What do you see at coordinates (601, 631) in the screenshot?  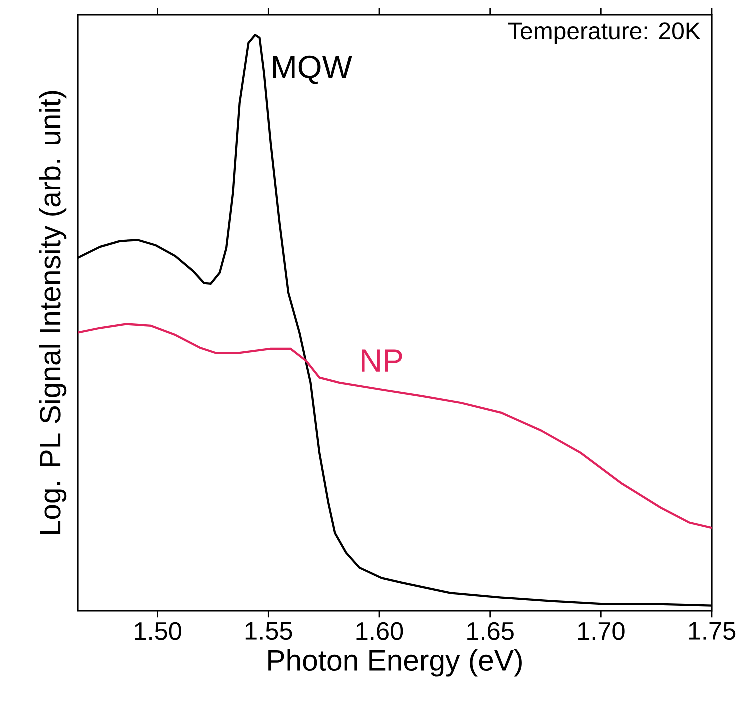 I see `x-tick-label: 1.70` at bounding box center [601, 631].